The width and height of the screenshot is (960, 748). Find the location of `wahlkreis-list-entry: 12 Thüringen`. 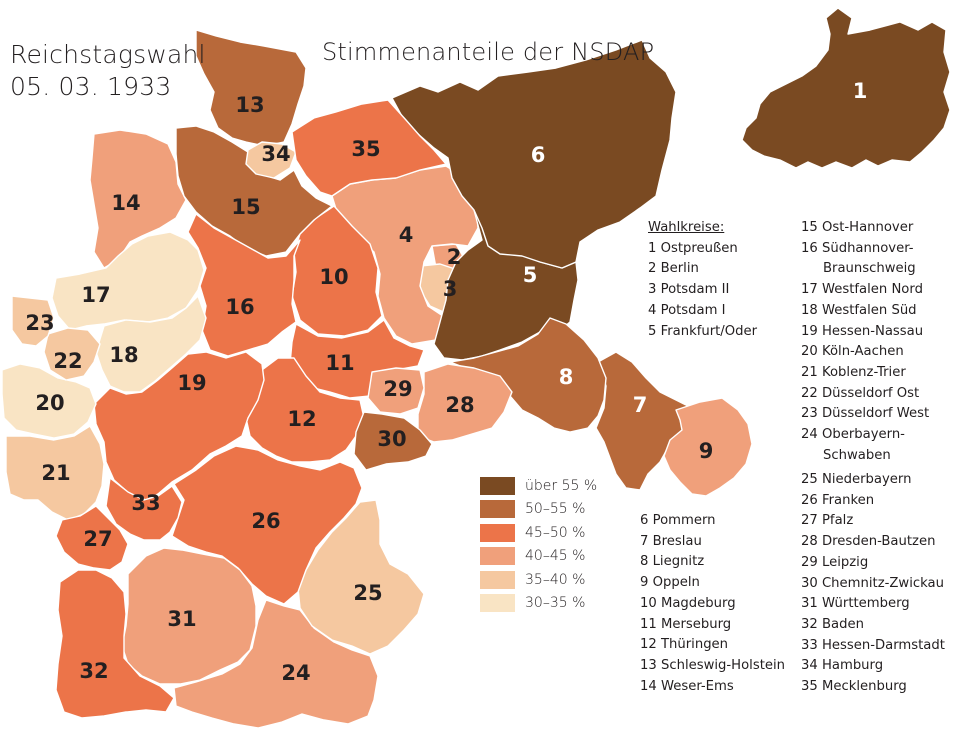

wahlkreis-list-entry: 12 Thüringen is located at coordinates (684, 645).